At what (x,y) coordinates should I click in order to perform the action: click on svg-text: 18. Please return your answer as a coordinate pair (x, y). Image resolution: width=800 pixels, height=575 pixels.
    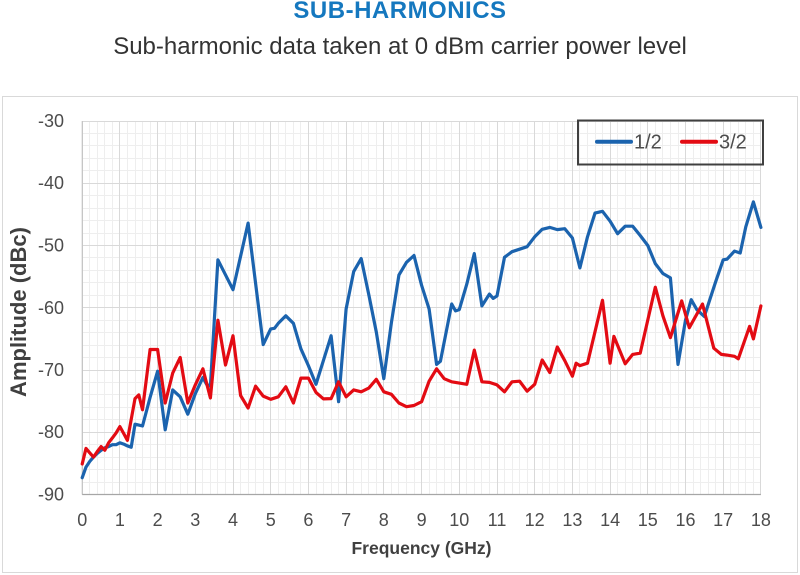
    Looking at the image, I should click on (761, 520).